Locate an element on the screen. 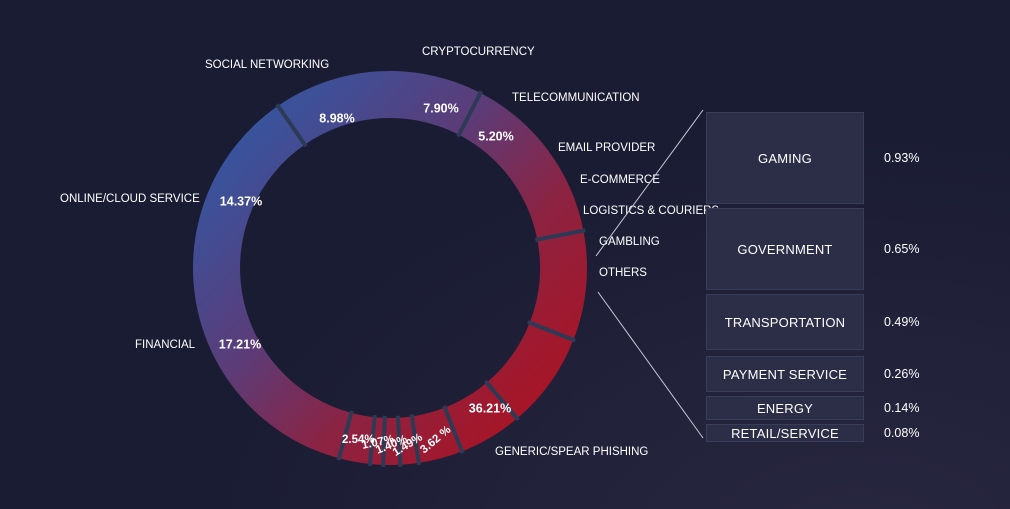  slice-logistics-couriers is located at coordinates (392, 441).